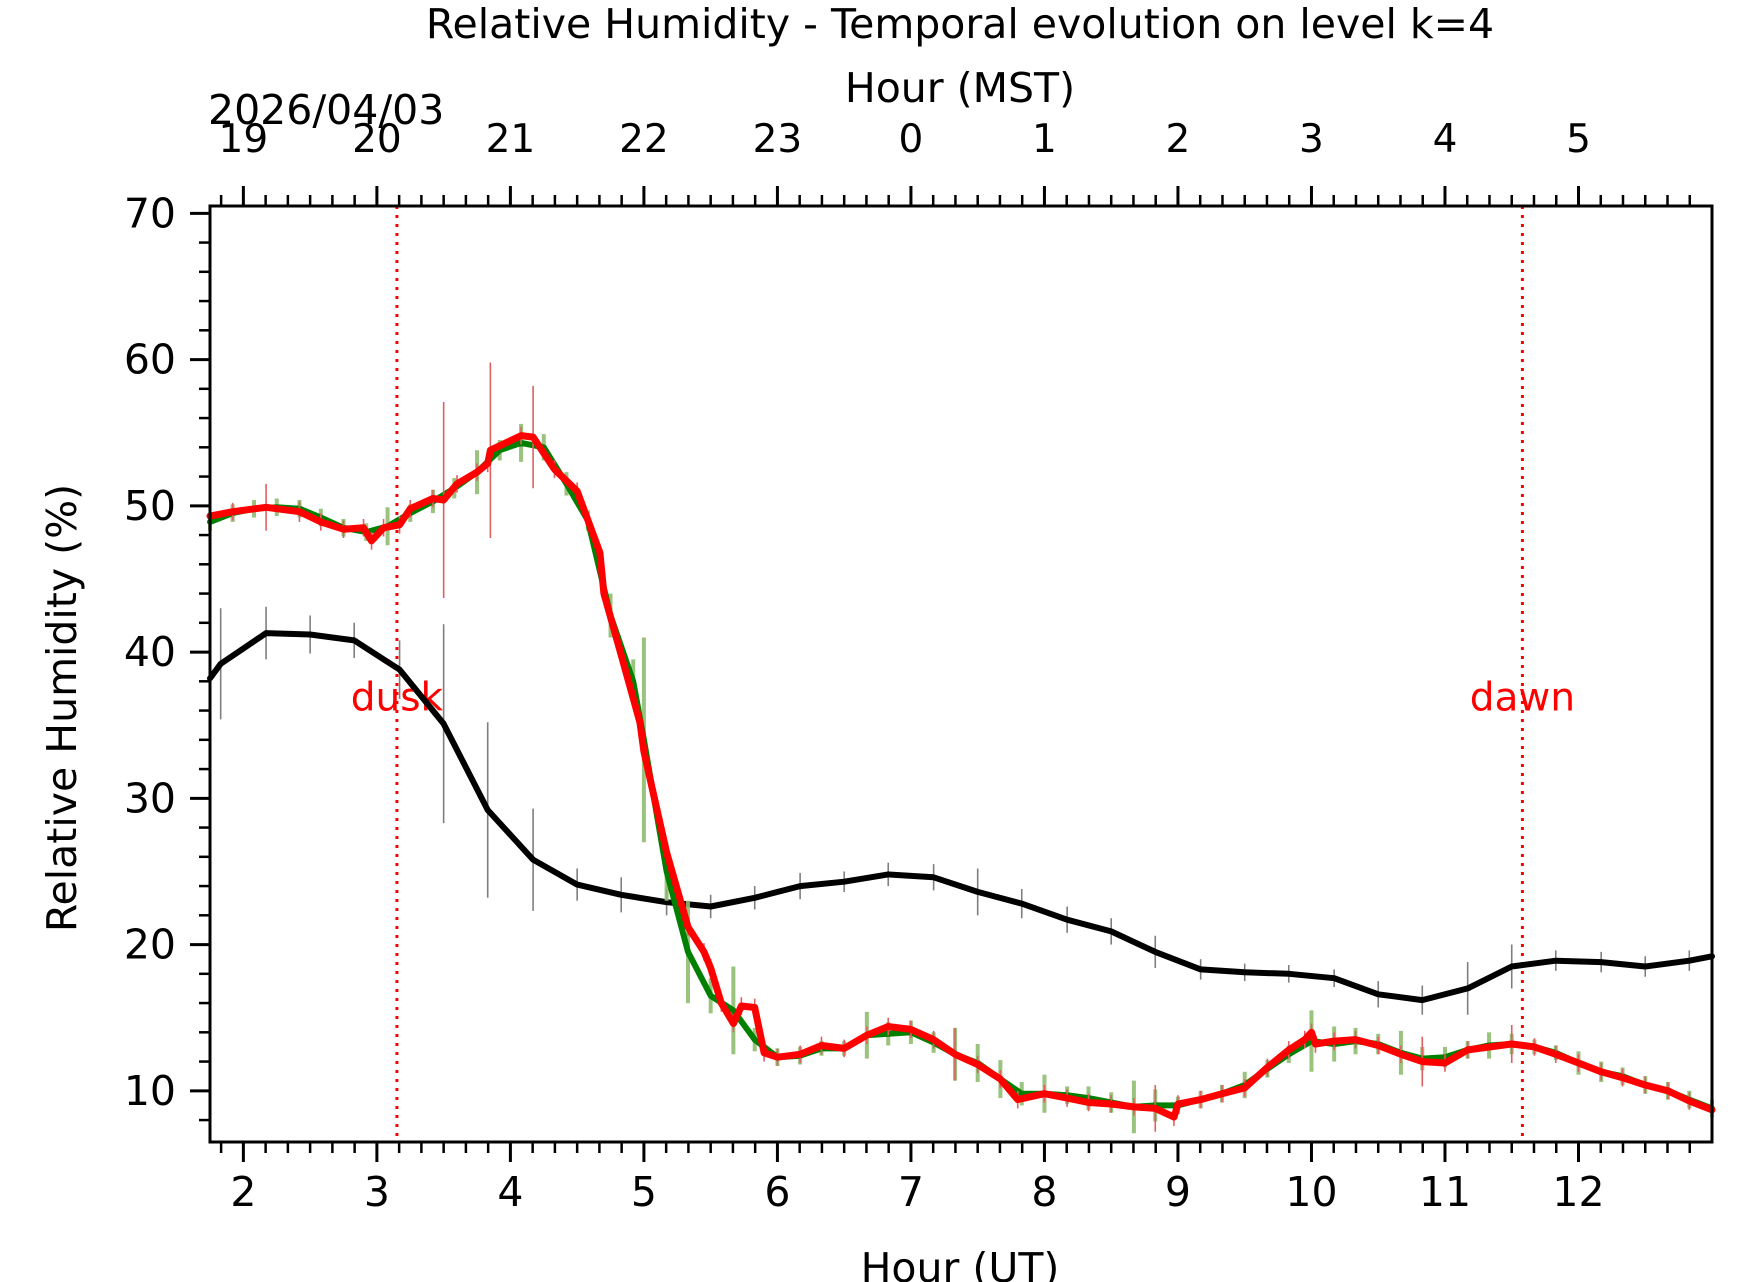 The image size is (1742, 1282). Describe the element at coordinates (644, 139) in the screenshot. I see `top-tick-label: 22` at that location.